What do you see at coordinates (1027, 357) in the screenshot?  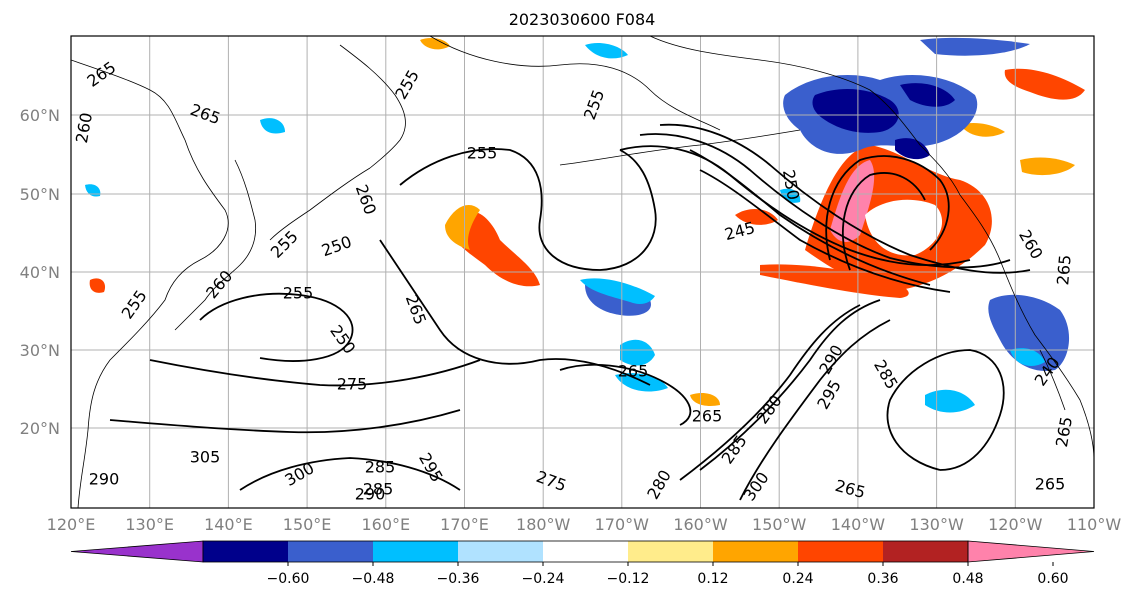 I see `shading-cold-sw-coast-light` at bounding box center [1027, 357].